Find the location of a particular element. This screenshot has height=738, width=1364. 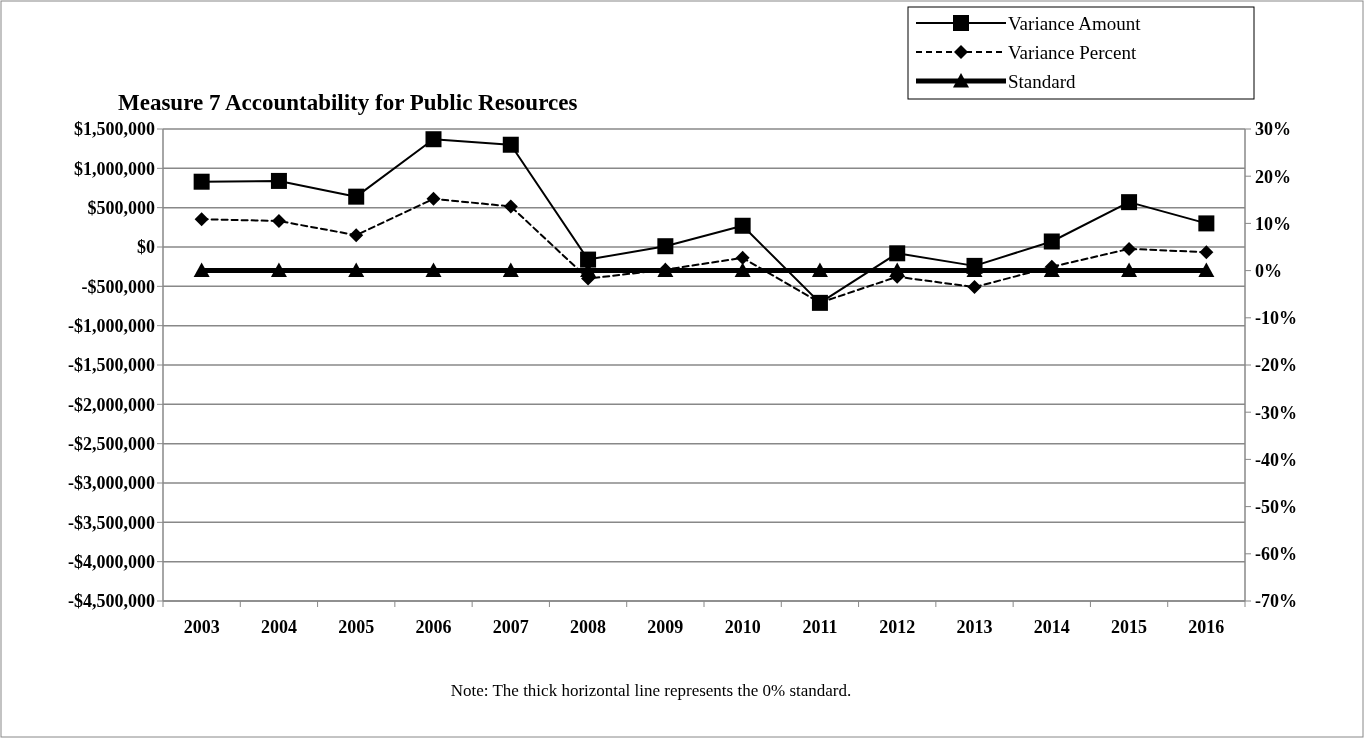

legend-label: Variance Amount is located at coordinates (1075, 23).